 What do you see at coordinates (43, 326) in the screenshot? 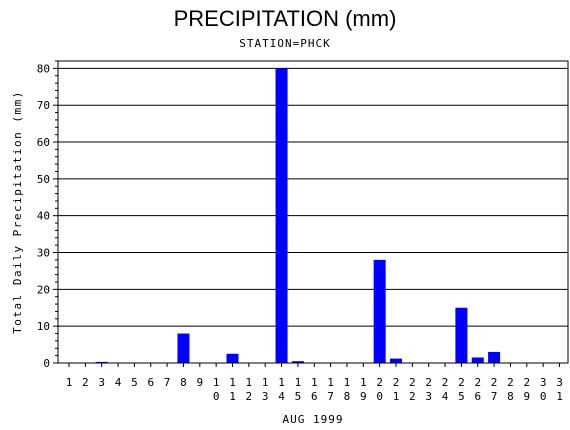
I see `y-tick-label: 10` at bounding box center [43, 326].